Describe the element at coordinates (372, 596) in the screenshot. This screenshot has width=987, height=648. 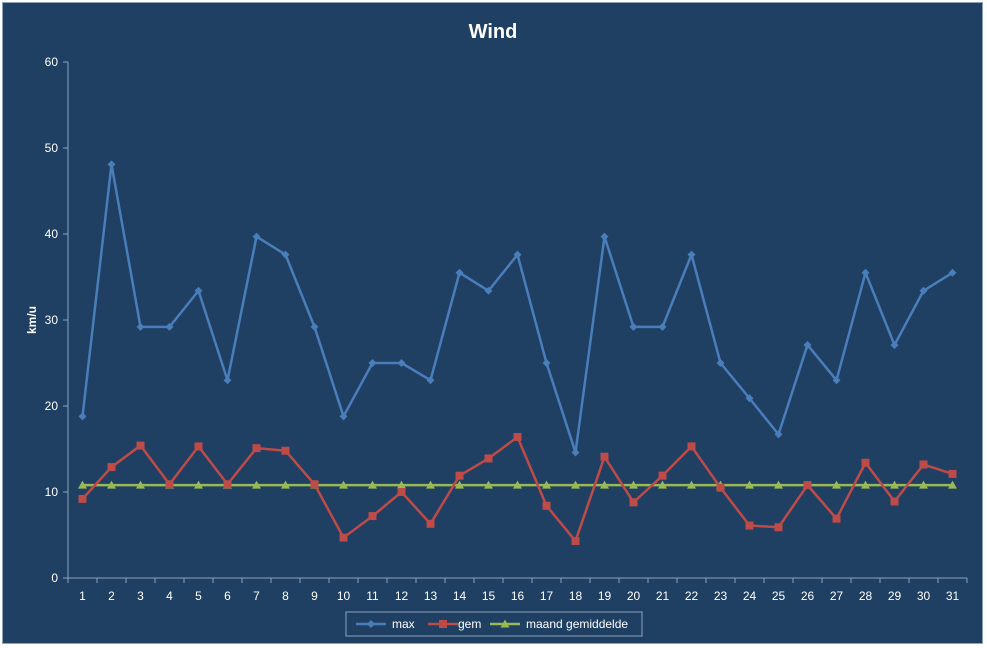
I see `x-tick-label: 11` at that location.